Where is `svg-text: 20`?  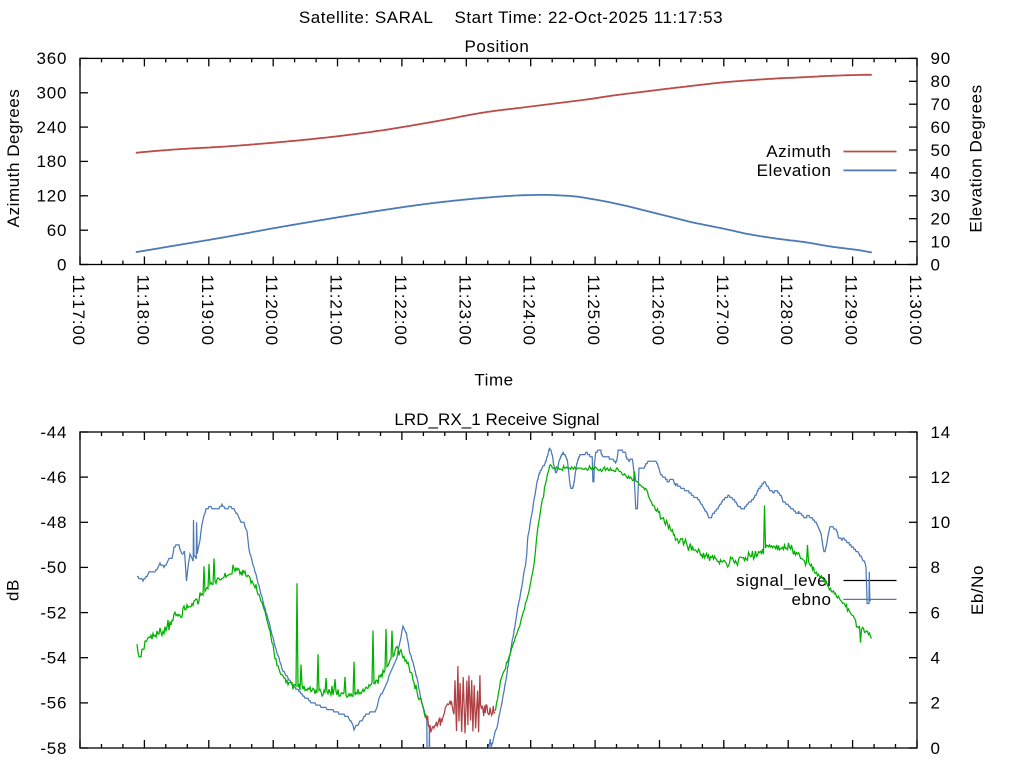 svg-text: 20 is located at coordinates (941, 219).